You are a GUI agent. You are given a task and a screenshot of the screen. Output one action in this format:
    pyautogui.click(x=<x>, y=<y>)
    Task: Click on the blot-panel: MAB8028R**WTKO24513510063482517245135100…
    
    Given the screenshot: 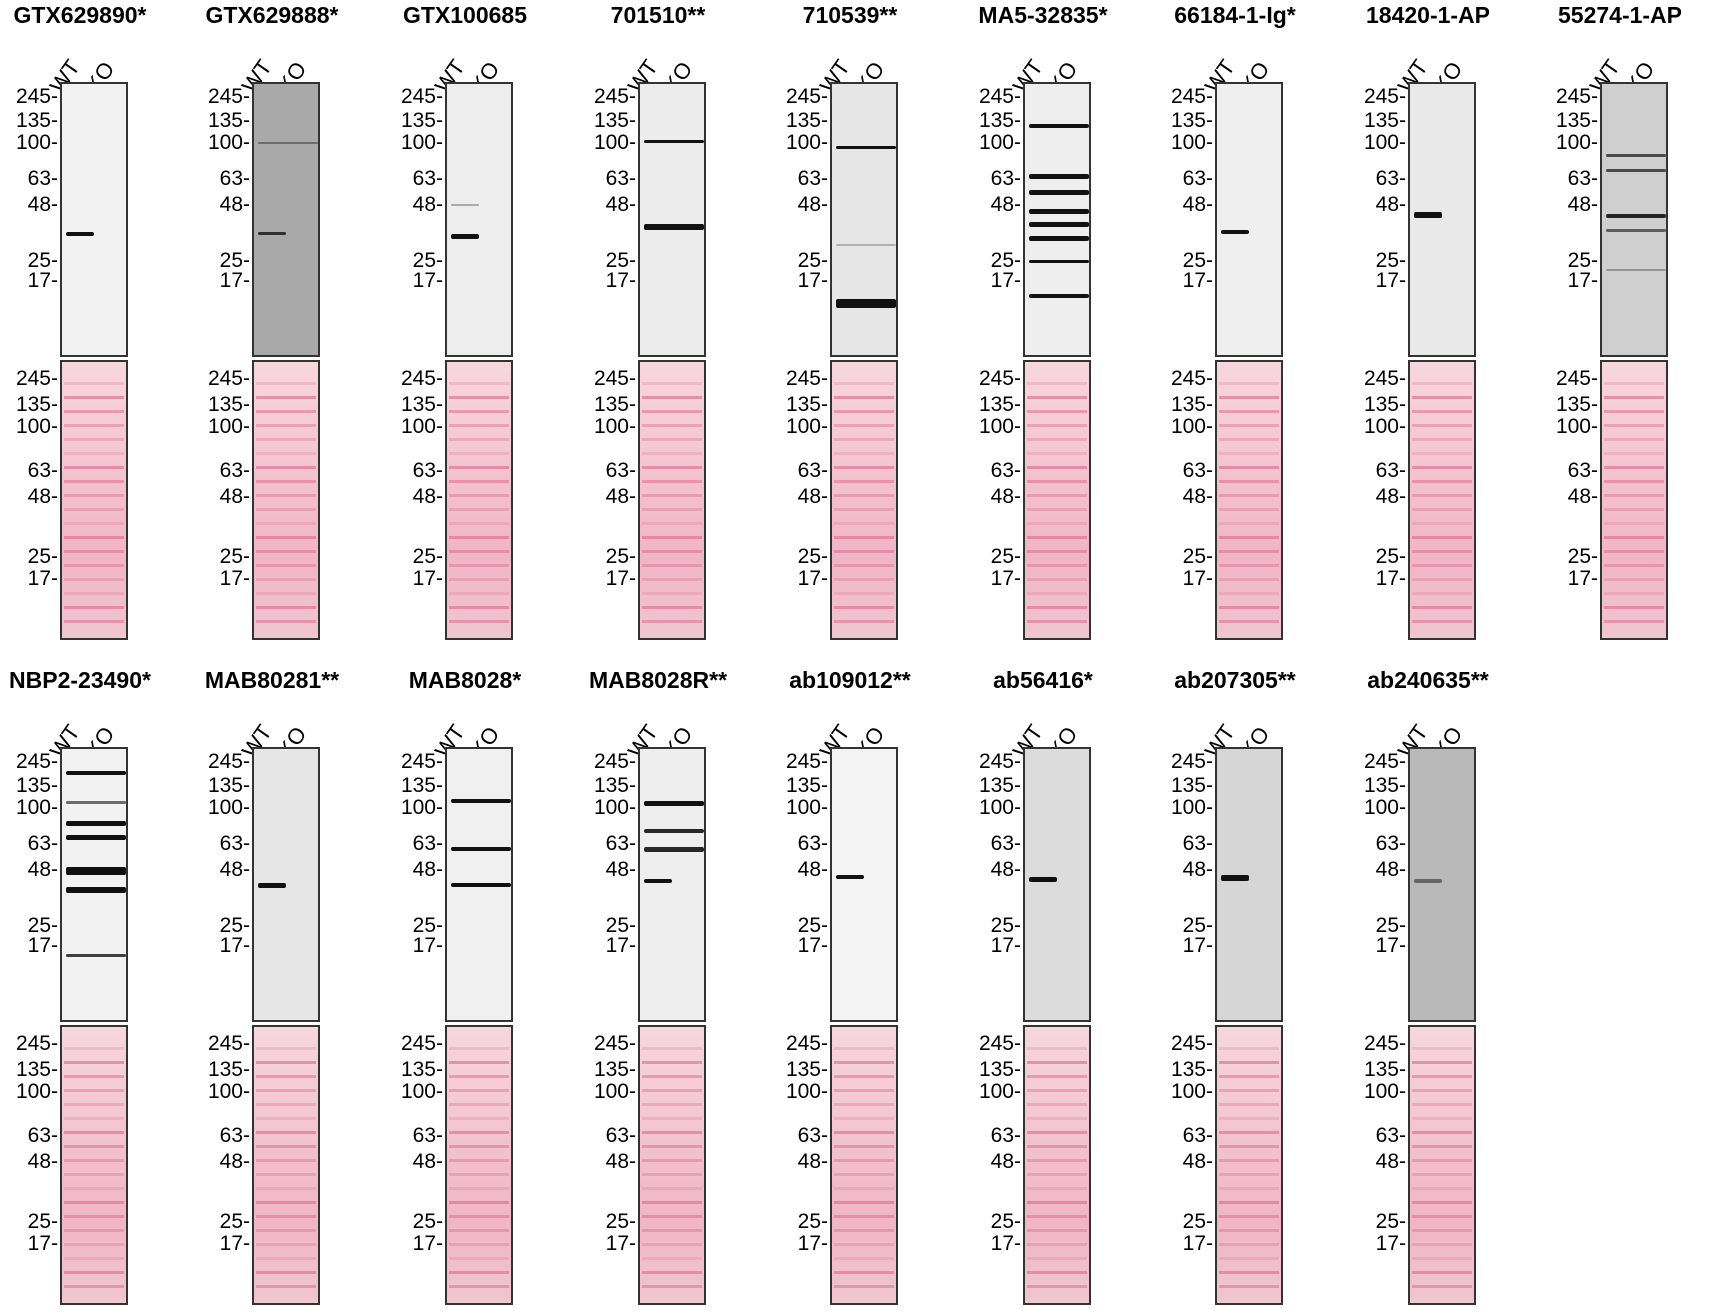 What is the action you would take?
    pyautogui.click(x=673, y=990)
    